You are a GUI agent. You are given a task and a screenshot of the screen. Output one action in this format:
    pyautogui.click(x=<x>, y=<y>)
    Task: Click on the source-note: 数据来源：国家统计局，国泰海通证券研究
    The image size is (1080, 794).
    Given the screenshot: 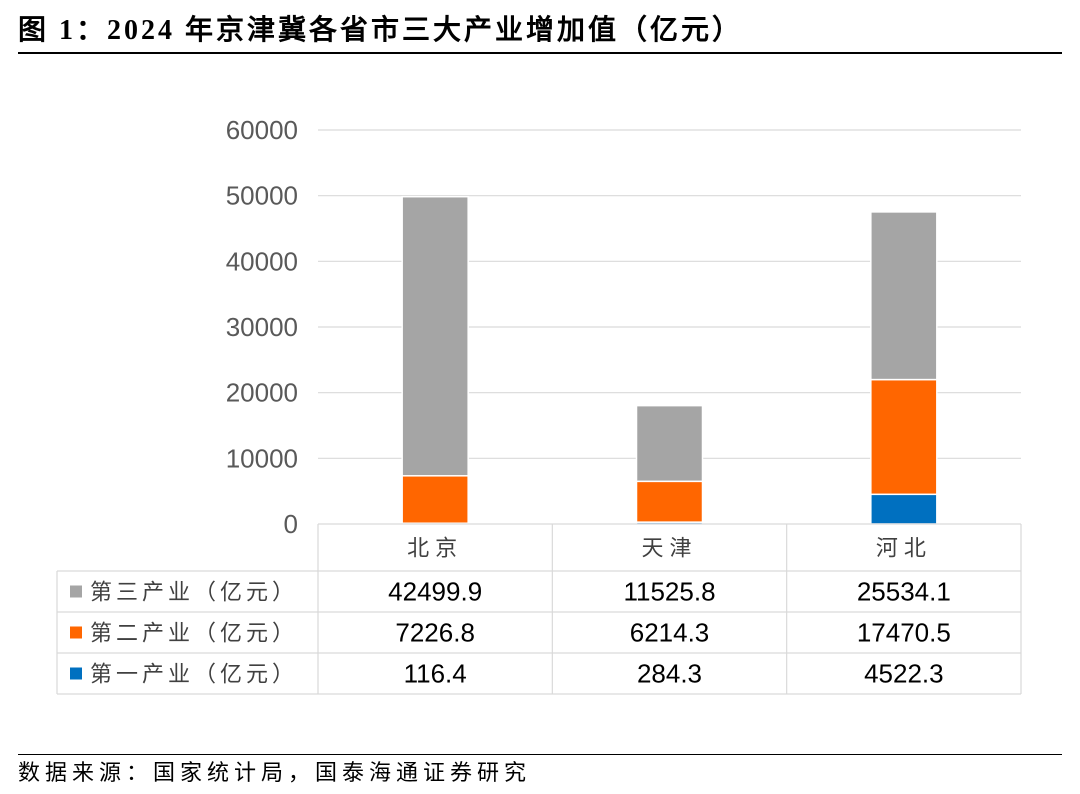 What is the action you would take?
    pyautogui.click(x=275, y=773)
    